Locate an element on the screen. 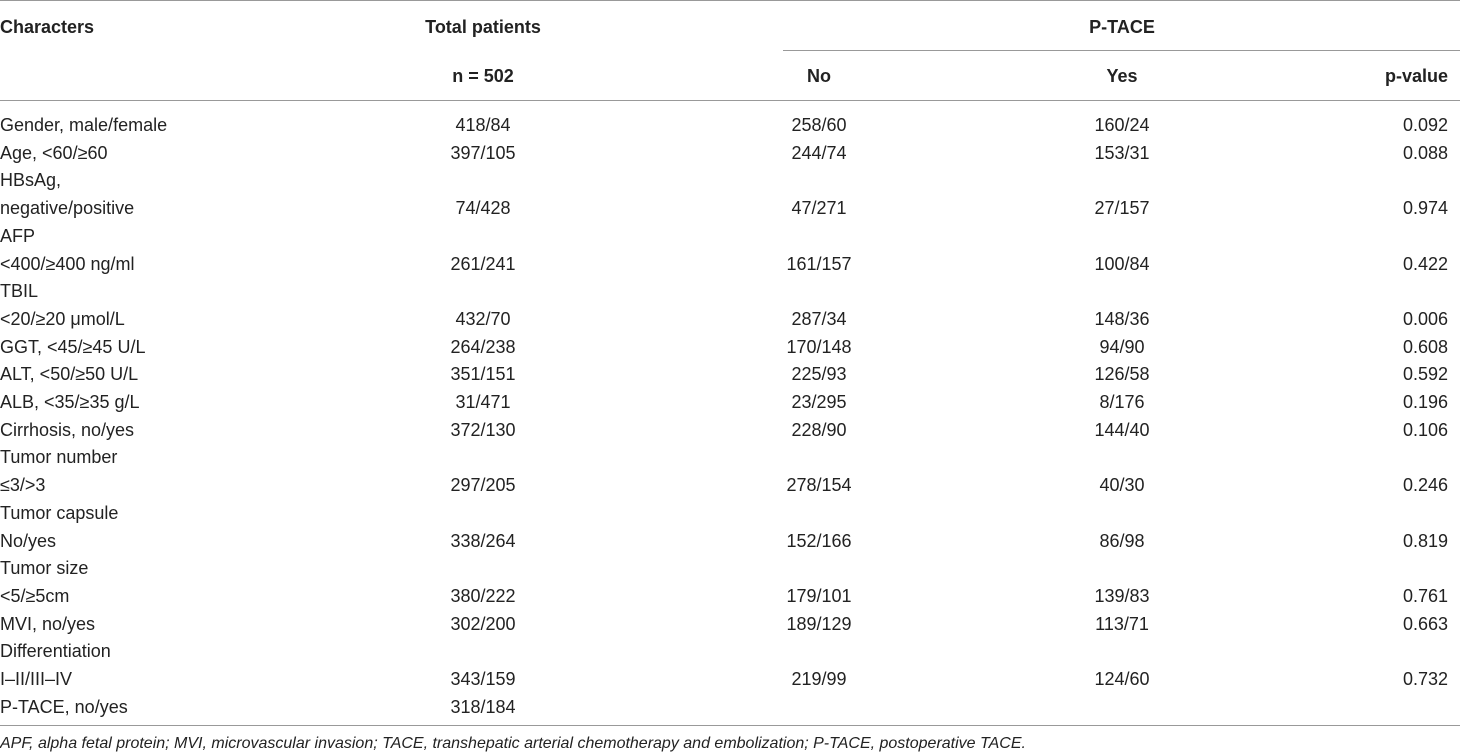  row-label: HBsAg, is located at coordinates (31, 180).